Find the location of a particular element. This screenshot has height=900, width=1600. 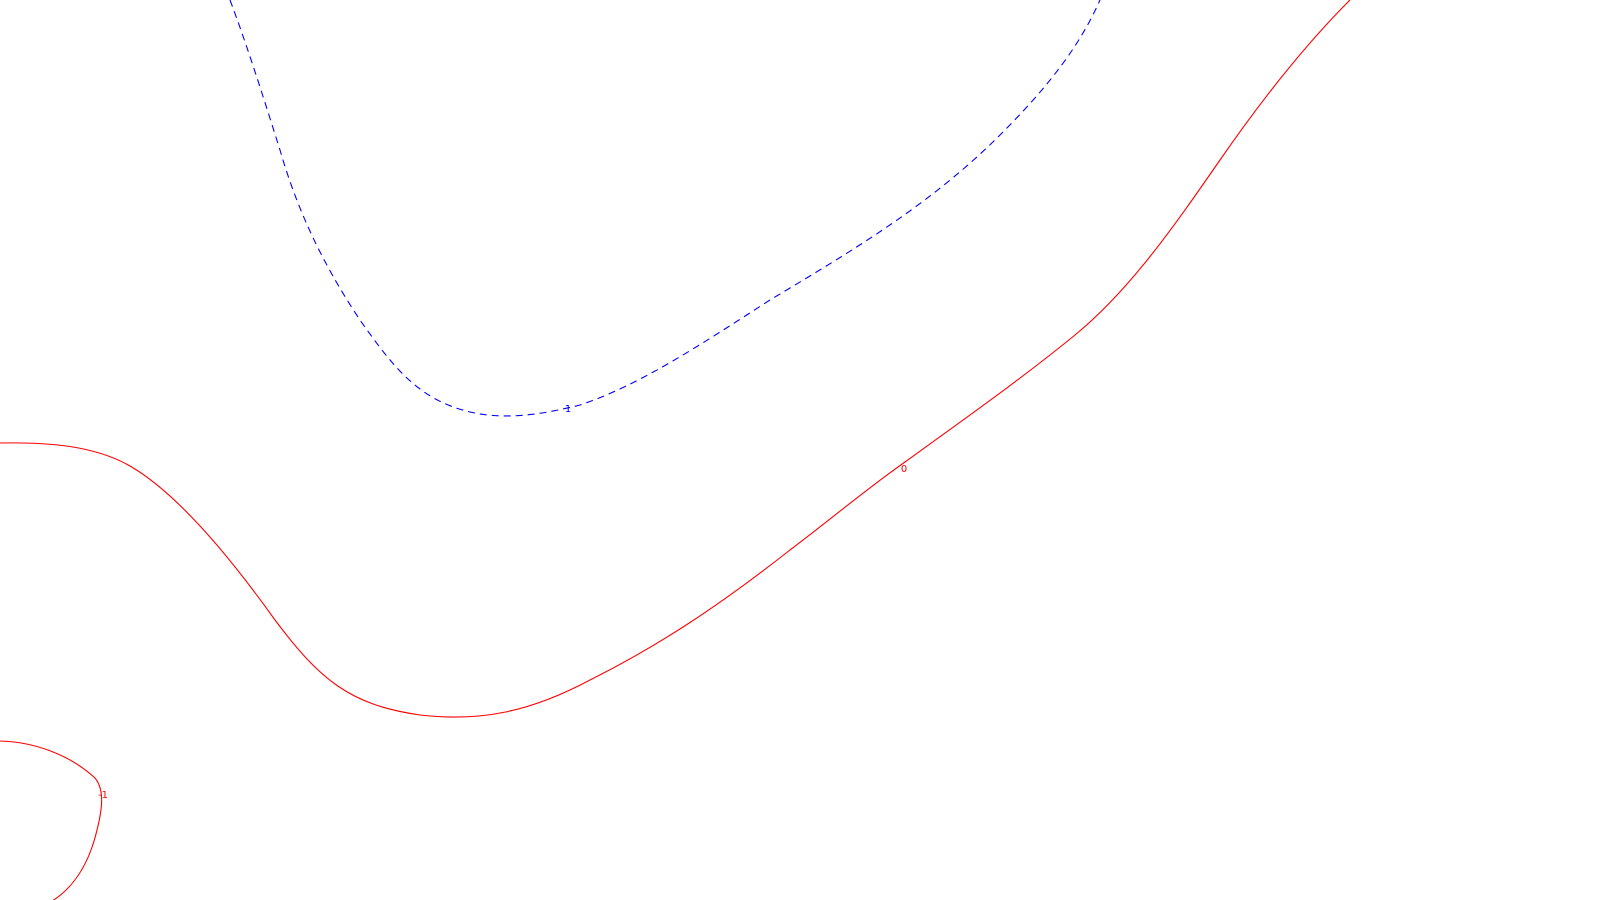

contour-label-level-minus-1: -1 is located at coordinates (103, 795).